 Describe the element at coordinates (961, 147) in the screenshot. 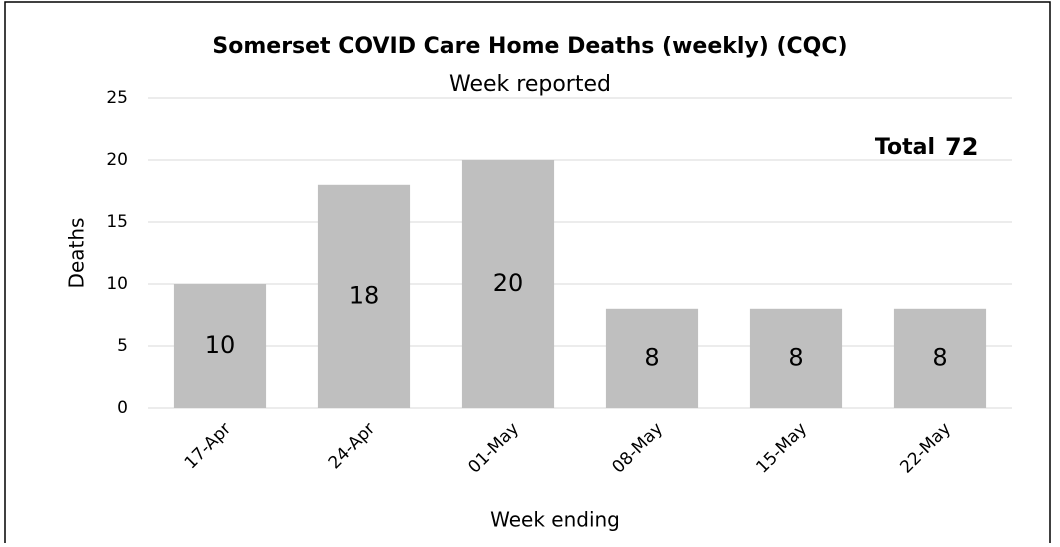

I see `annotation-value: 72` at that location.